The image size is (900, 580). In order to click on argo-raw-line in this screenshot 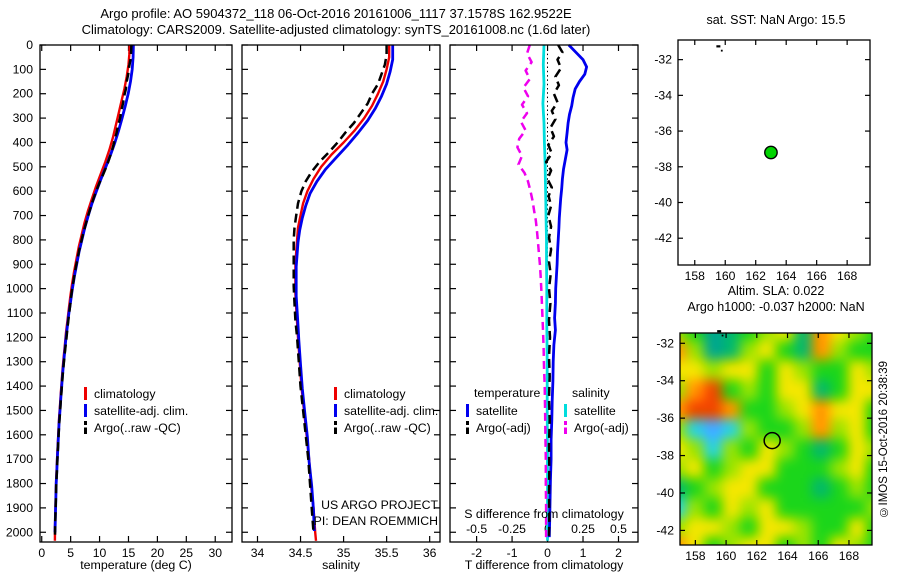, I will do `click(93, 289)`.